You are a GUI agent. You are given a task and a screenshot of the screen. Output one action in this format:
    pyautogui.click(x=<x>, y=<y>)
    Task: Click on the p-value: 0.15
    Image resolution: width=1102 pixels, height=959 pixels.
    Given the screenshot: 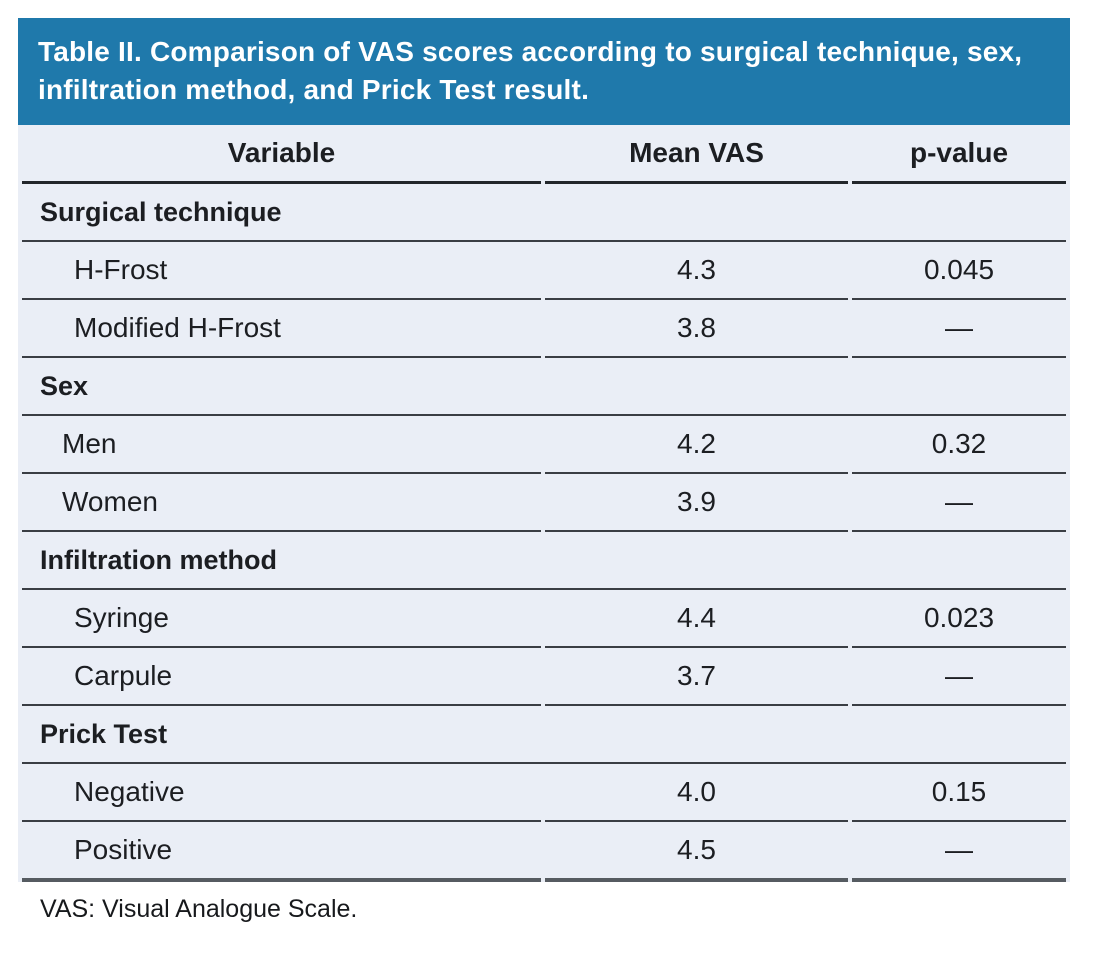 What is the action you would take?
    pyautogui.click(x=959, y=793)
    